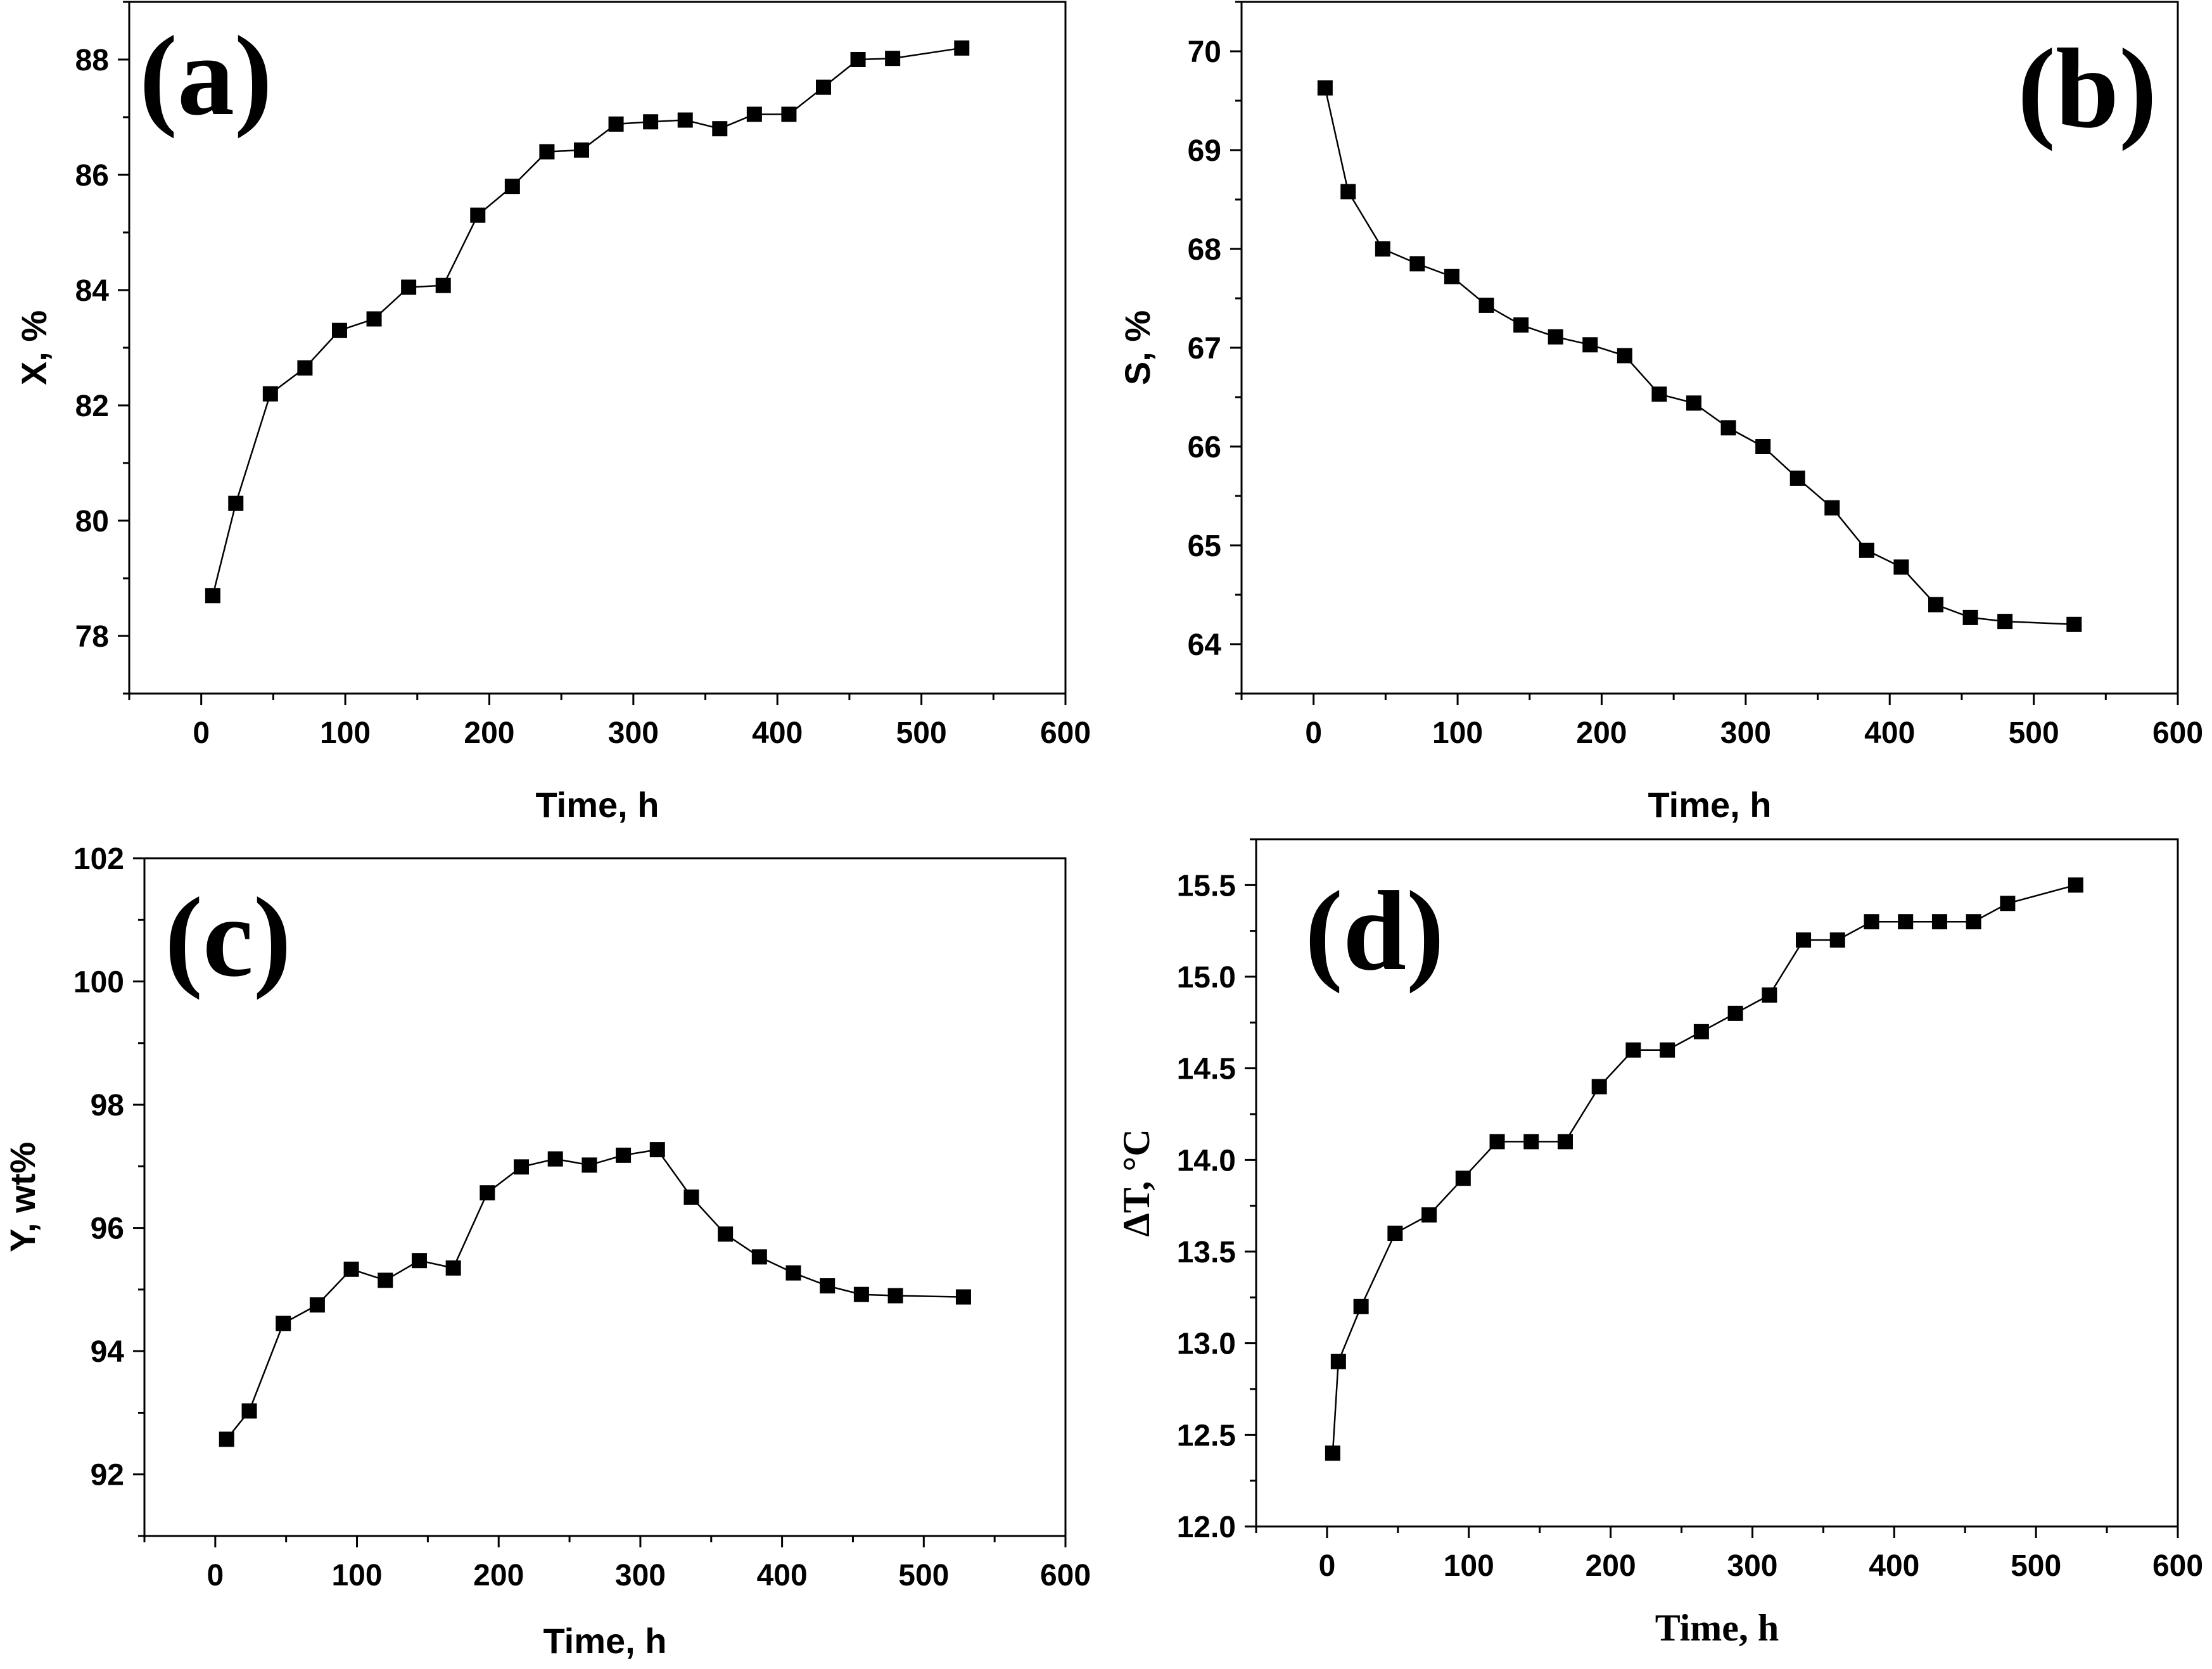 Image resolution: width=2212 pixels, height=1669 pixels. What do you see at coordinates (1065, 733) in the screenshot?
I see `panel-a-x-tick-label: 600` at bounding box center [1065, 733].